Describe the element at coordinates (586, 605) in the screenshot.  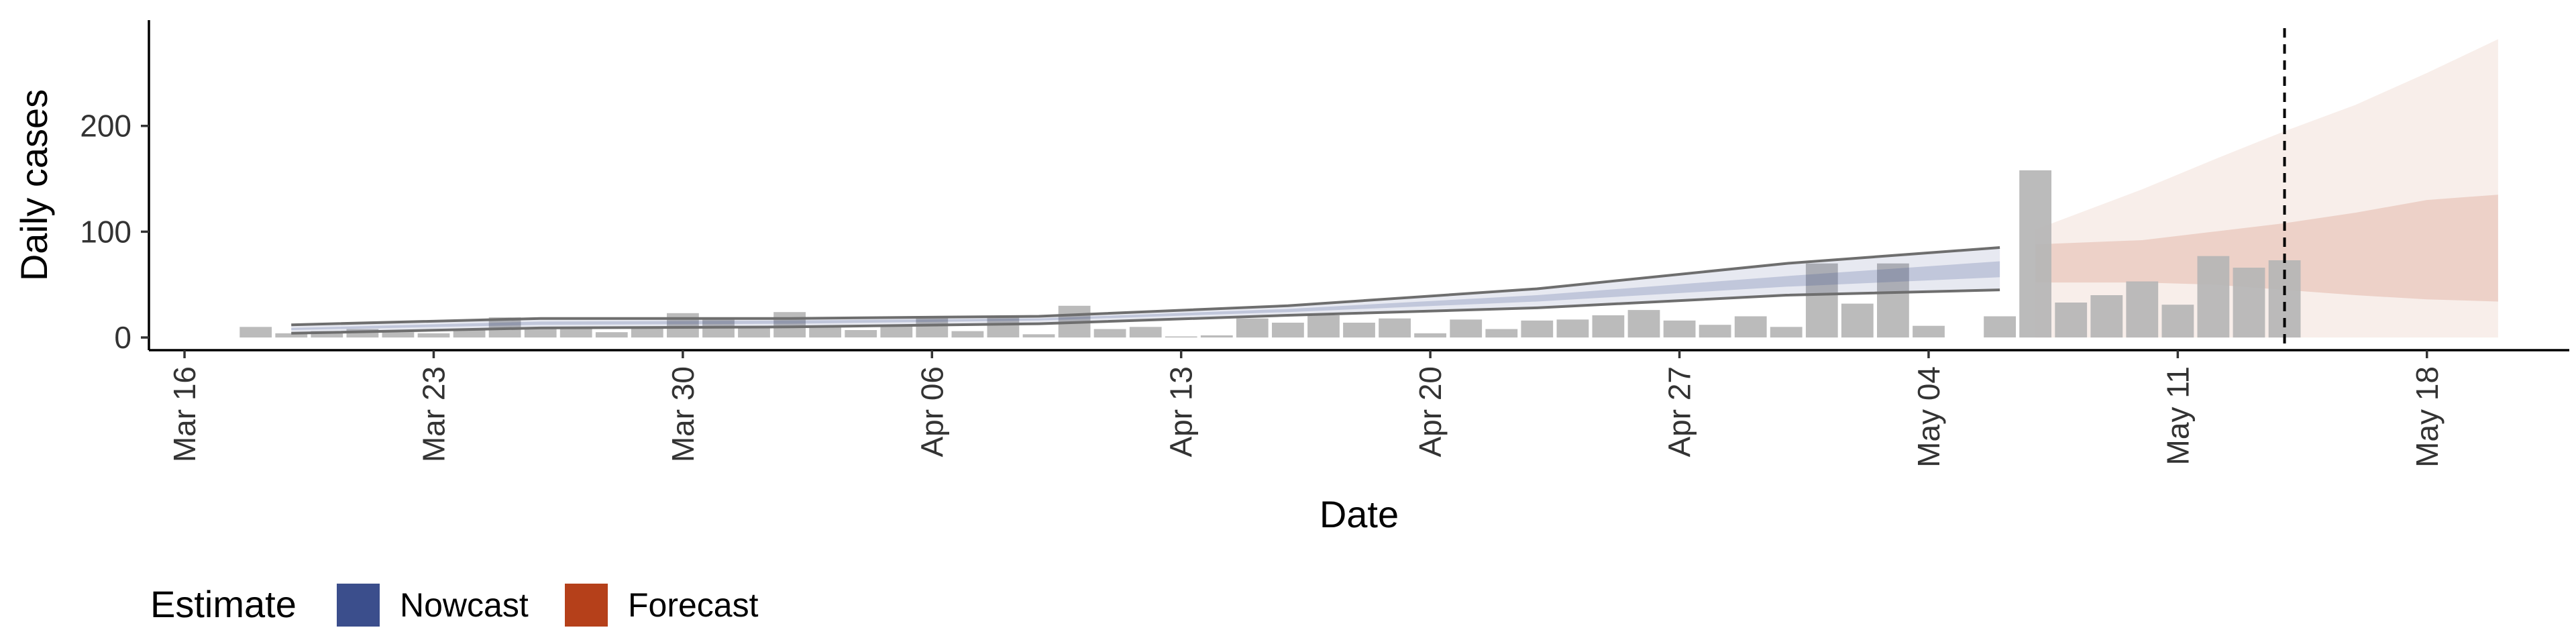
I see `legend-swatch-forecast` at that location.